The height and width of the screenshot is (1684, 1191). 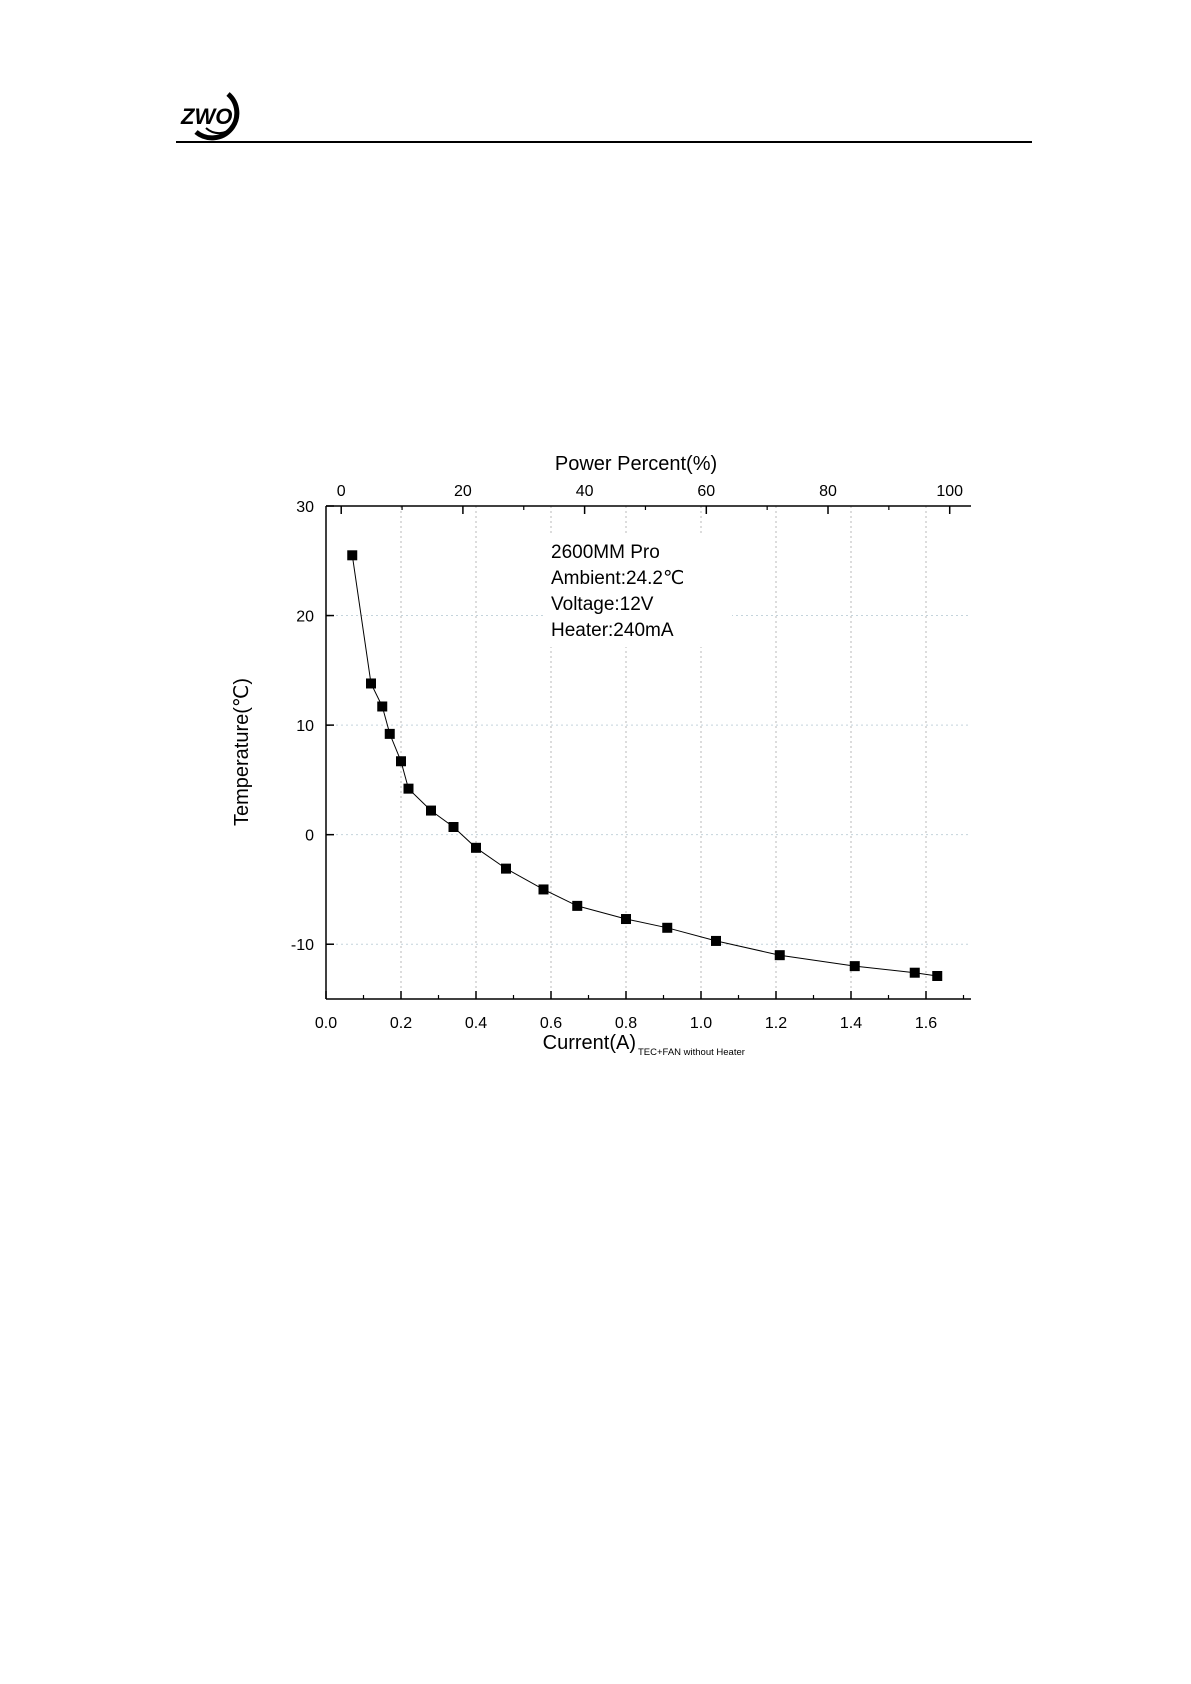 What do you see at coordinates (305, 507) in the screenshot?
I see `y-tick-label: 30` at bounding box center [305, 507].